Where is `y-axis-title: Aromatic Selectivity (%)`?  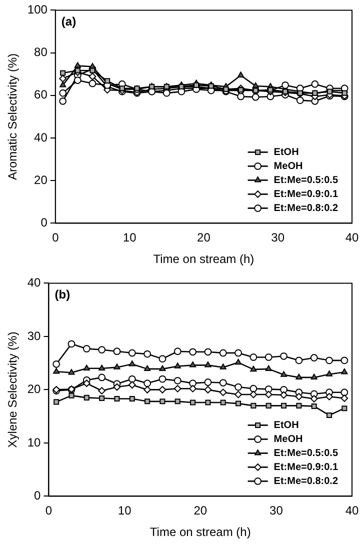 y-axis-title: Aromatic Selectivity (%) is located at coordinates (13, 116).